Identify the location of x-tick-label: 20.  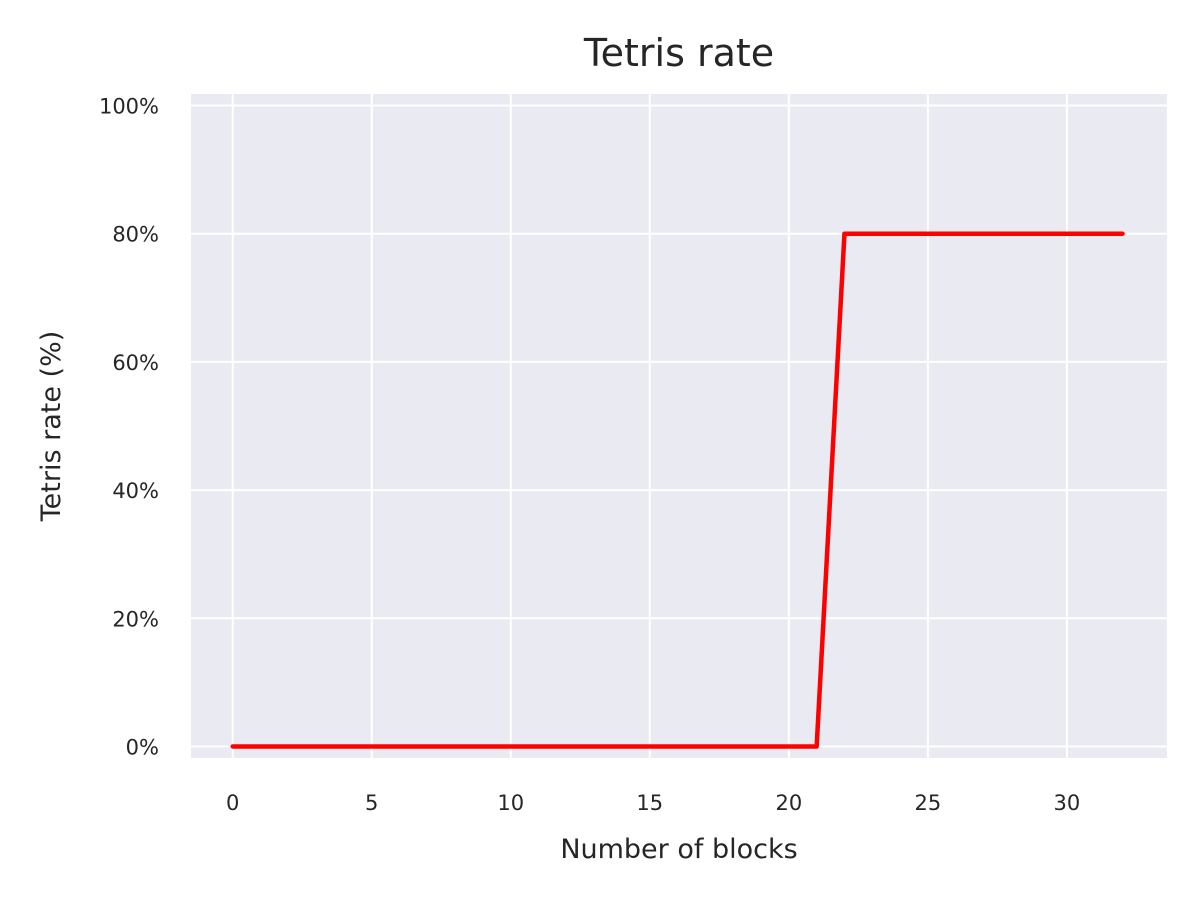
(788, 803).